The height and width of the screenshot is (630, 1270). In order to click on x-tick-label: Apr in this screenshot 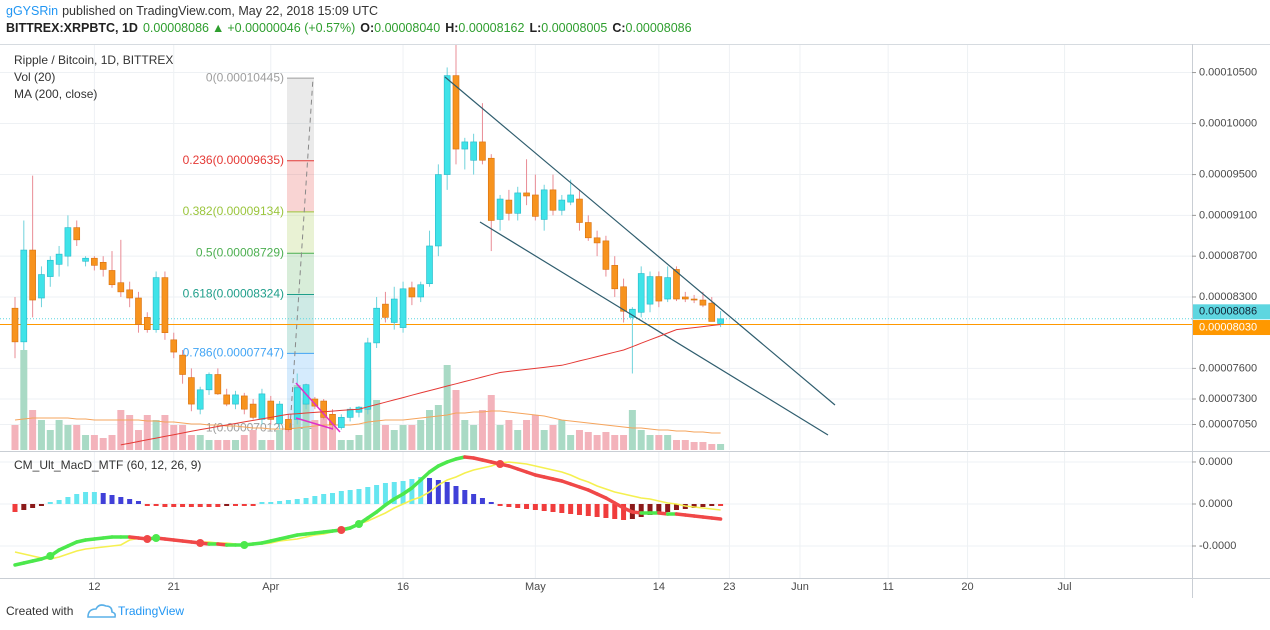, I will do `click(270, 587)`.